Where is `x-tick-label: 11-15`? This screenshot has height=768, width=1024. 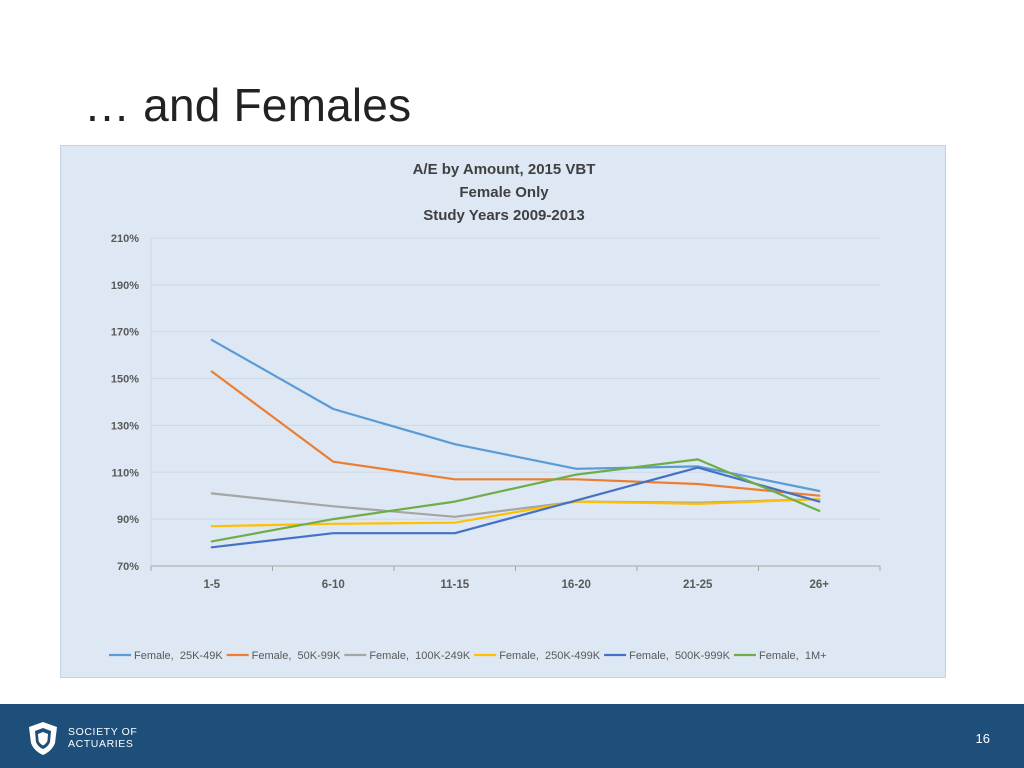 x-tick-label: 11-15 is located at coordinates (454, 585).